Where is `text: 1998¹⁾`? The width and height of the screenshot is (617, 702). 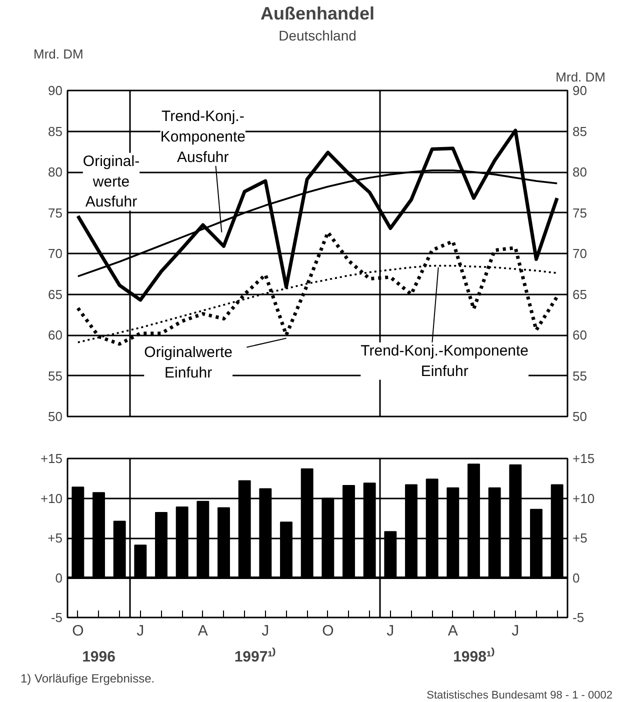
text: 1998¹⁾ is located at coordinates (473, 657).